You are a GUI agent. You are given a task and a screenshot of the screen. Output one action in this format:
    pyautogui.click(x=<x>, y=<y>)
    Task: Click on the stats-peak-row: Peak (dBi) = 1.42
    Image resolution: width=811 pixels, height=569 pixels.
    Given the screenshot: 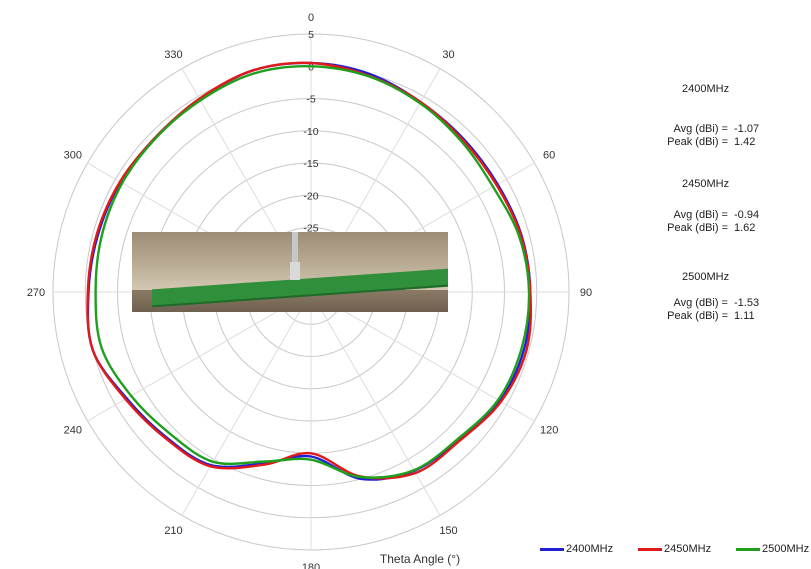 What is the action you would take?
    pyautogui.click(x=697, y=142)
    